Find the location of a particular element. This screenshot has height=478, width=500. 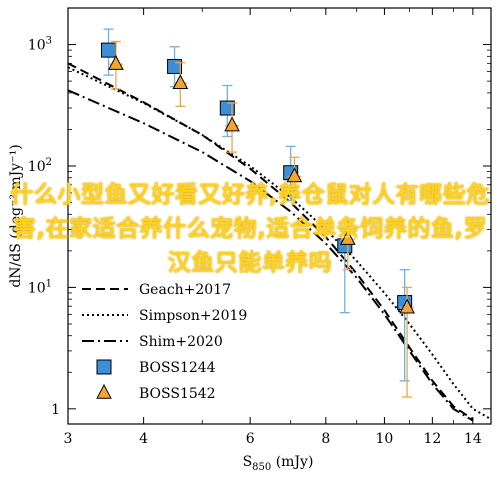

legend-item-boss1542: BOSS1542 is located at coordinates (156, 392).